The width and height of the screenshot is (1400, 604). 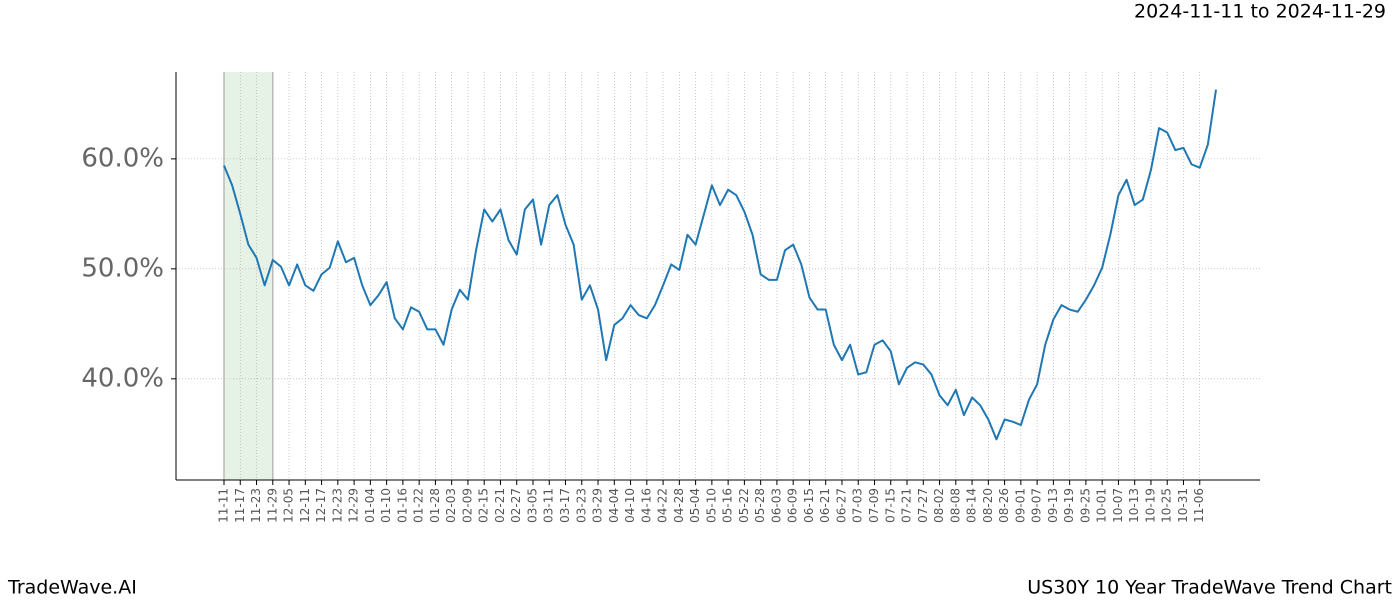 I want to click on x-tick-label: 10-19, so click(x=1150, y=505).